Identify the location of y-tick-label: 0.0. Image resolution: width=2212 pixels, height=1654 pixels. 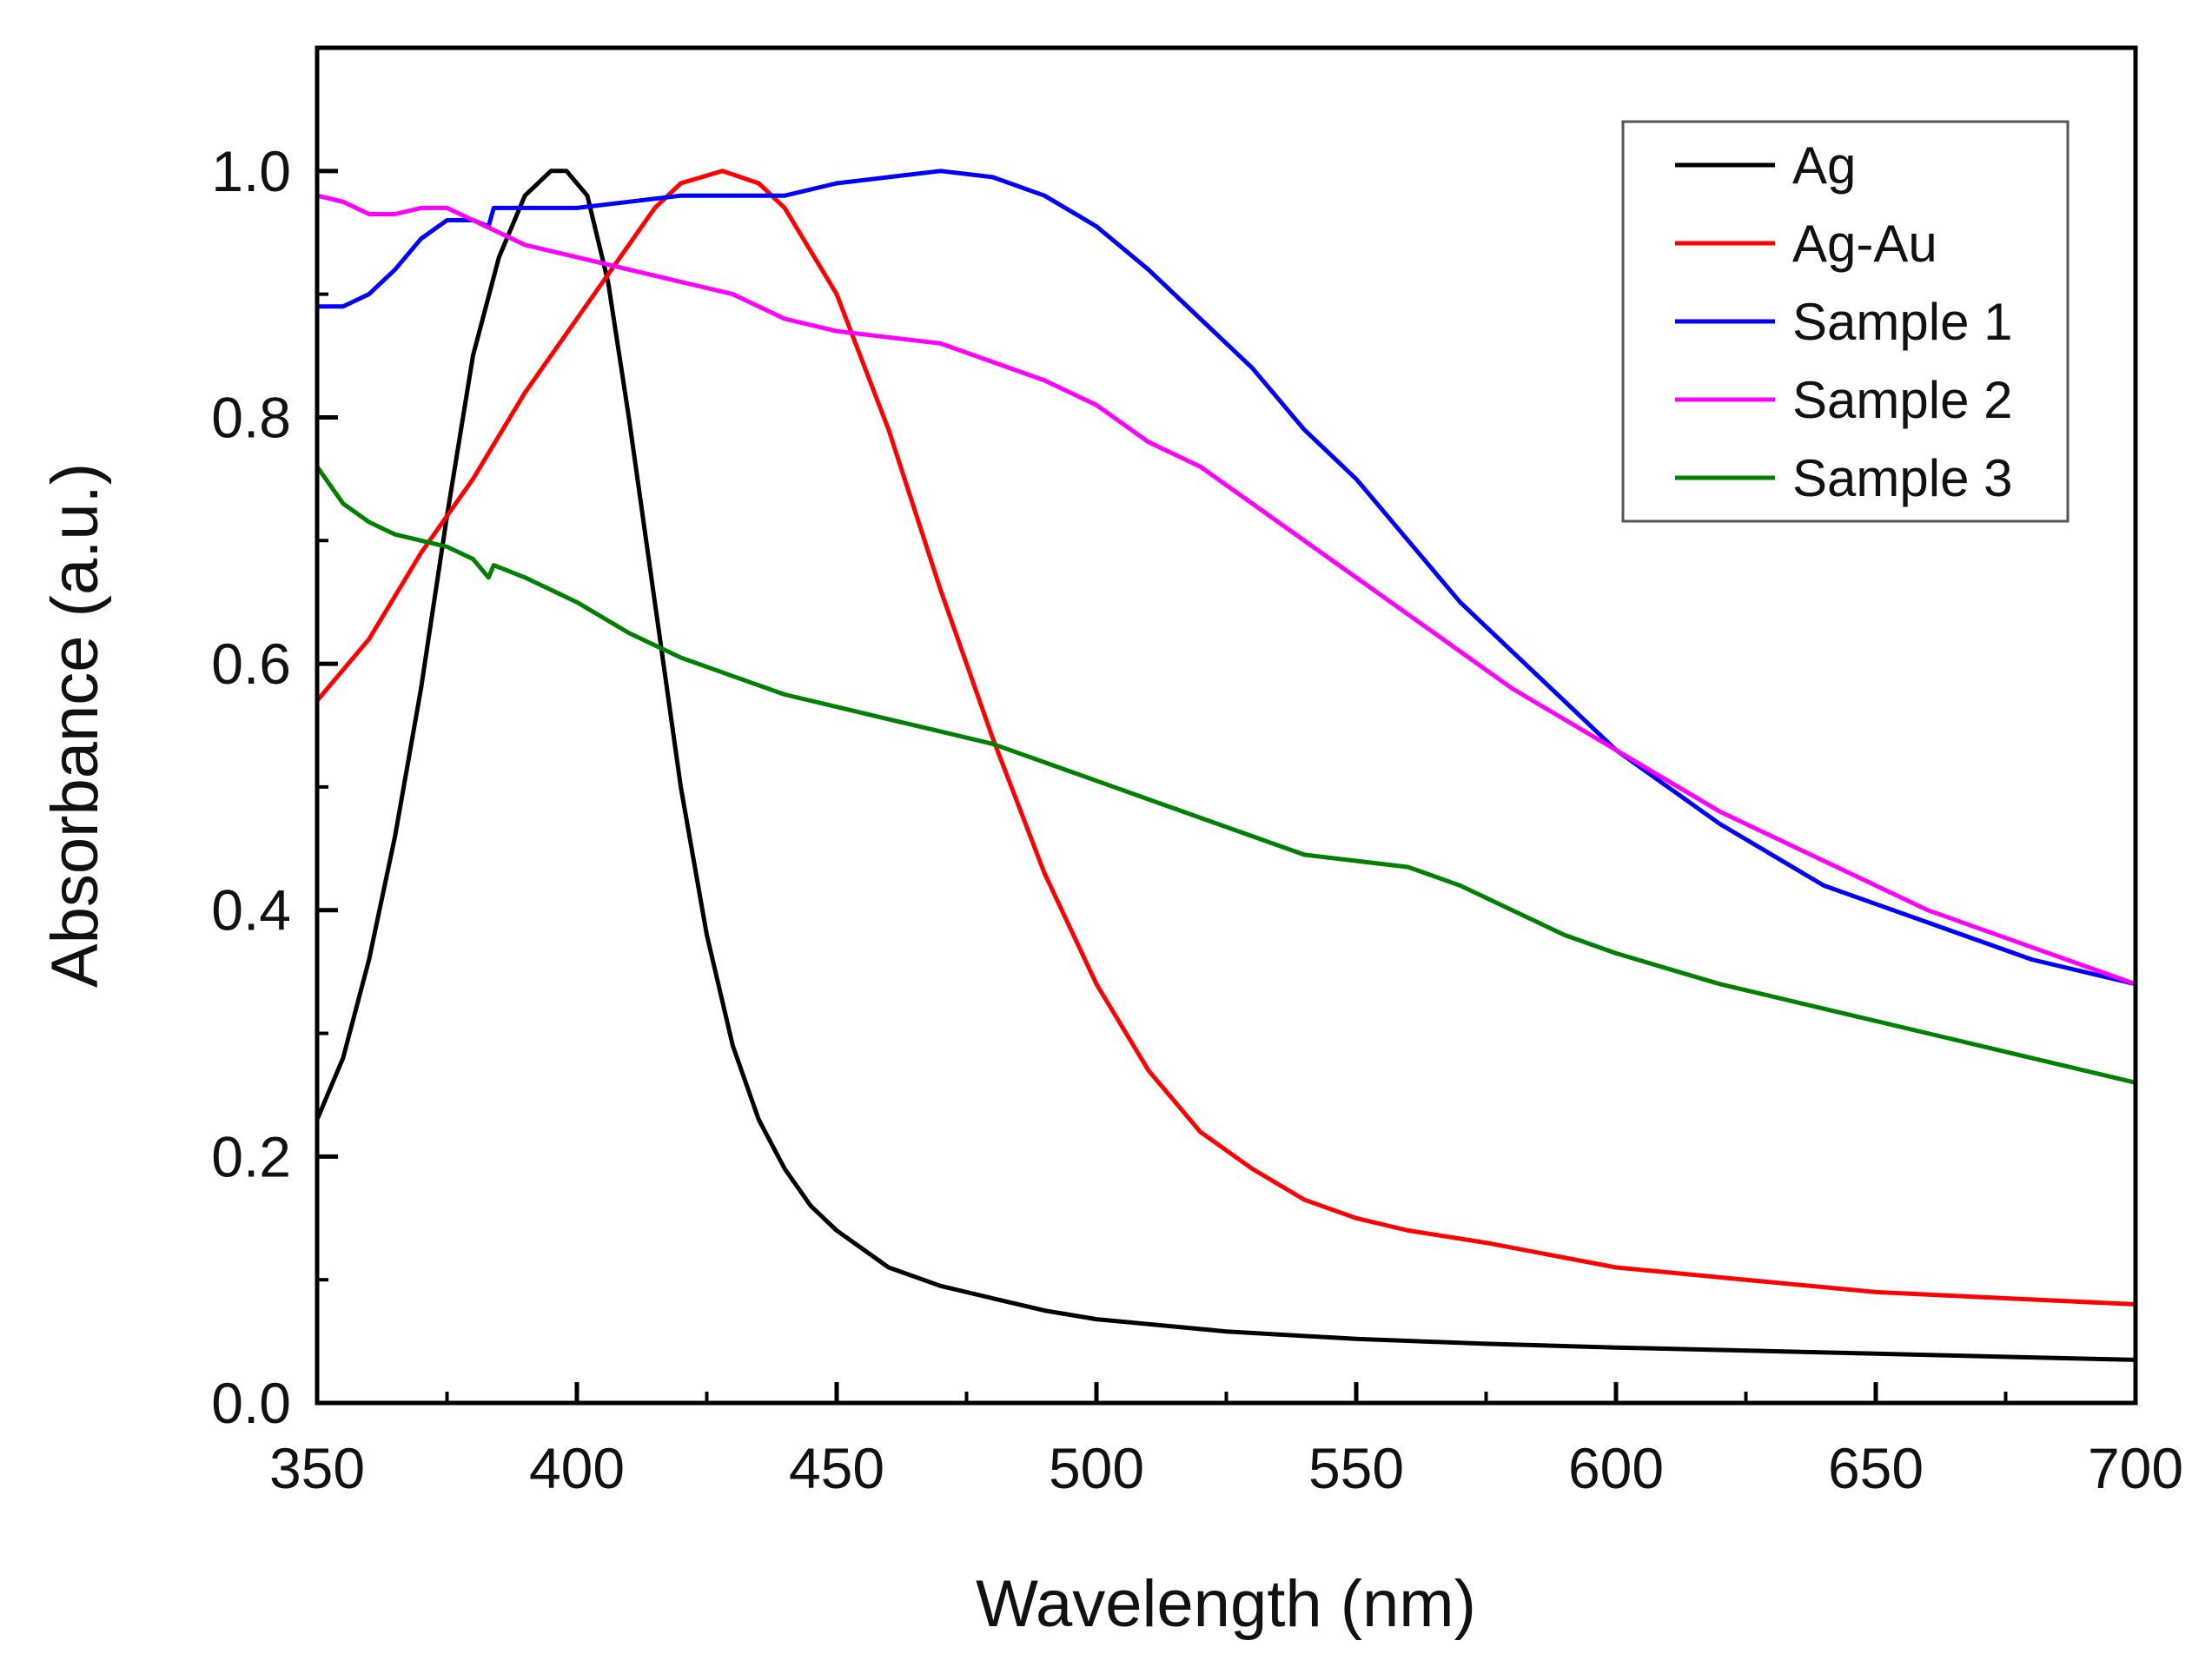
(251, 1403).